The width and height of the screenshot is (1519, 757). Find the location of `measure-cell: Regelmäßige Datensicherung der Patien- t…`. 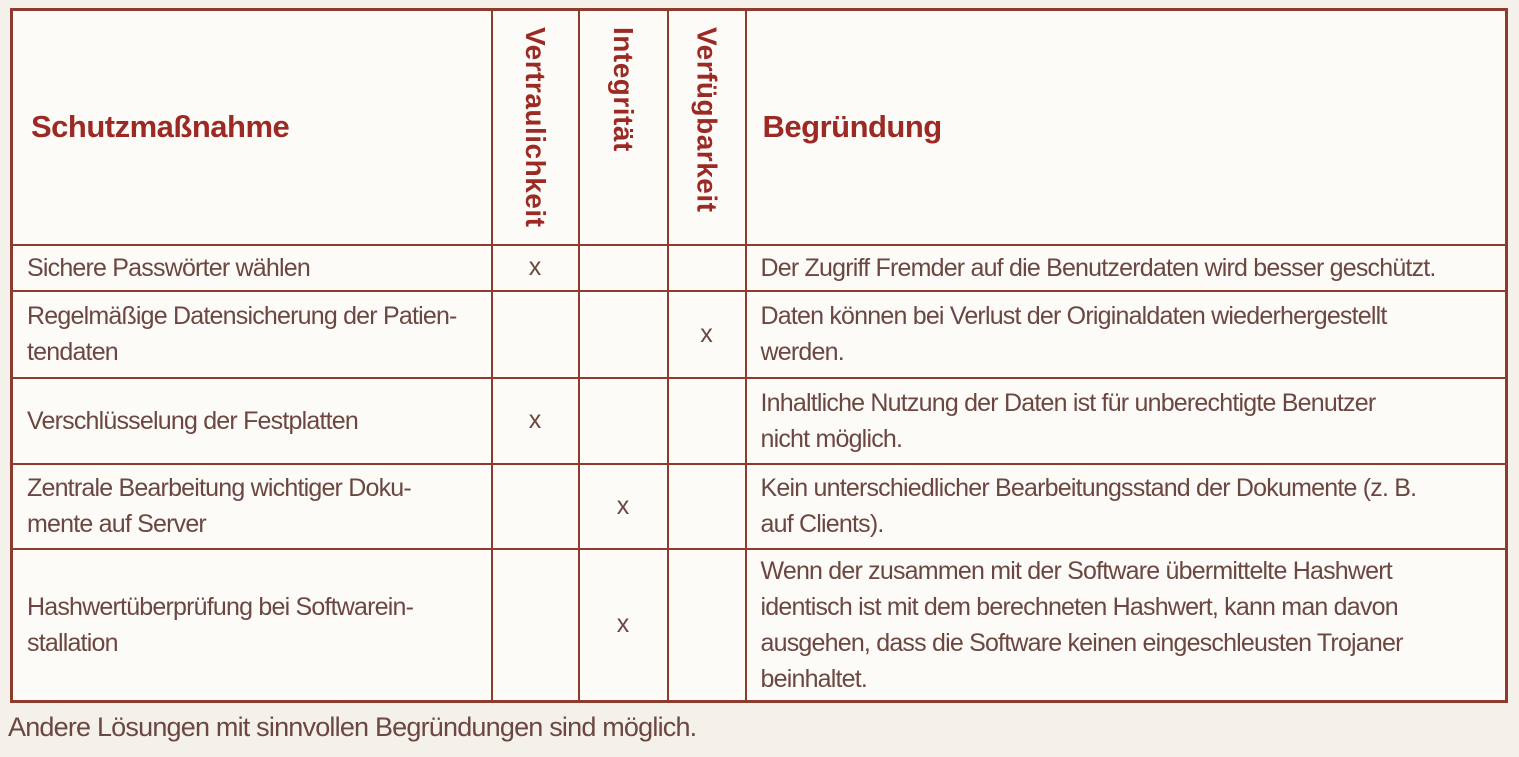

measure-cell: Regelmäßige Datensicherung der Patien- t… is located at coordinates (251, 334).